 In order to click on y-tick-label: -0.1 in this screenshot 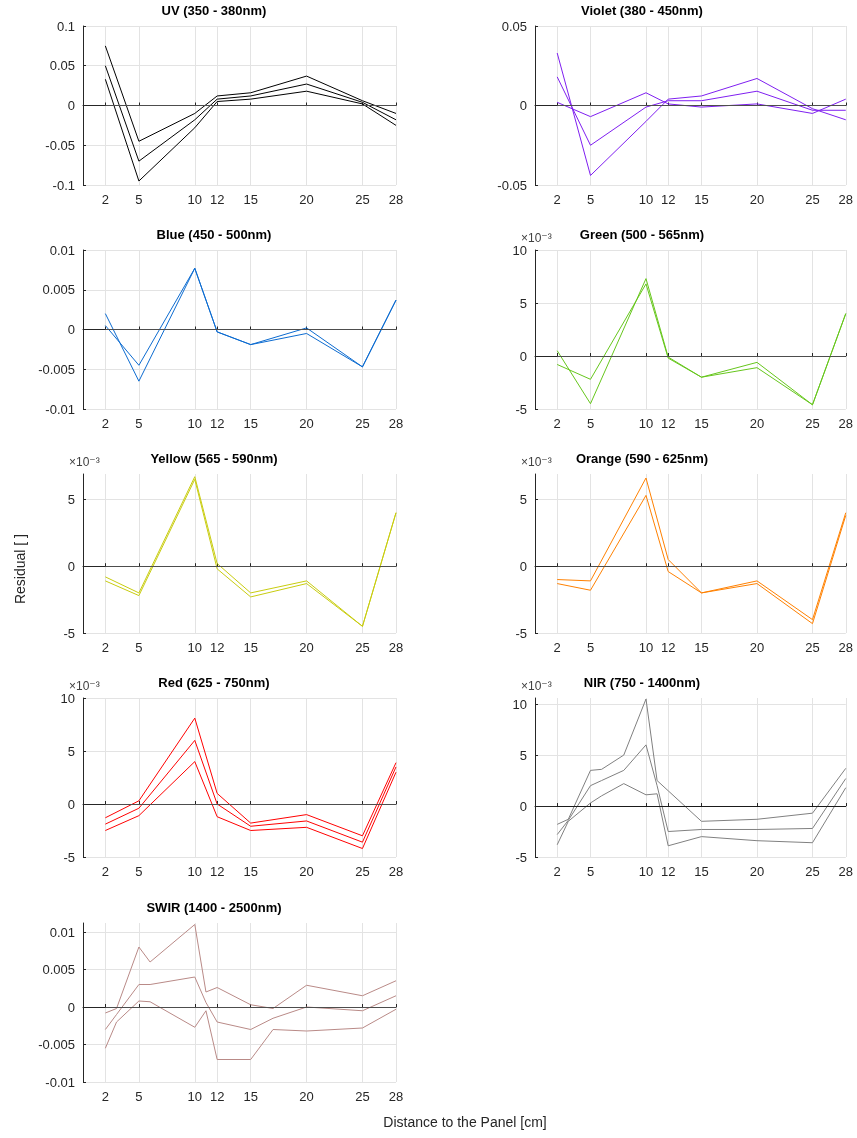, I will do `click(63, 185)`.